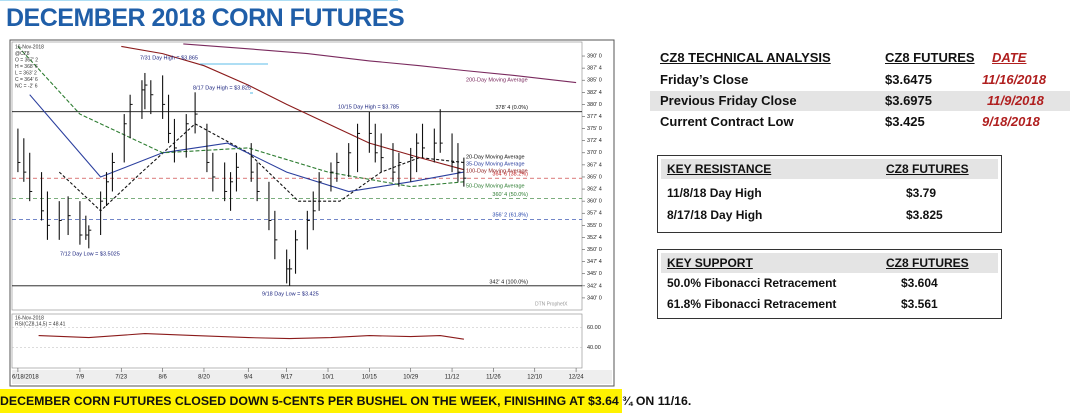  Describe the element at coordinates (497, 171) in the screenshot. I see `moving-average-label: 100-Day Moving Average` at that location.